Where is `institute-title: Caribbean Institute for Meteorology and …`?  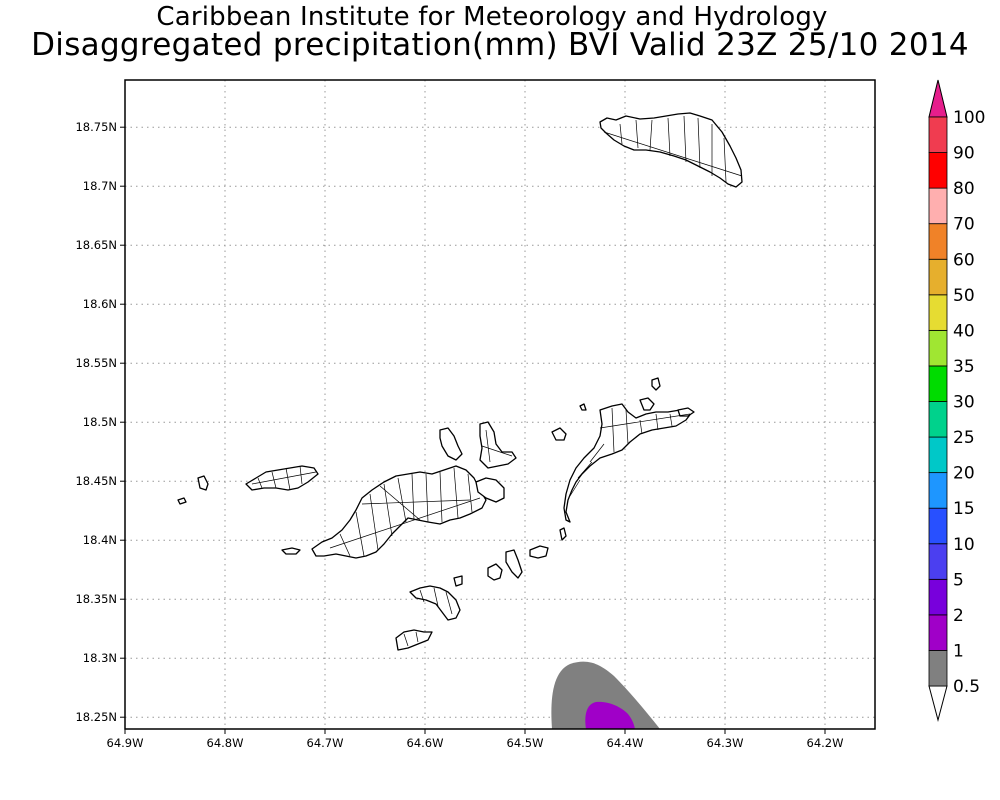 institute-title: Caribbean Institute for Meteorology and … is located at coordinates (492, 17).